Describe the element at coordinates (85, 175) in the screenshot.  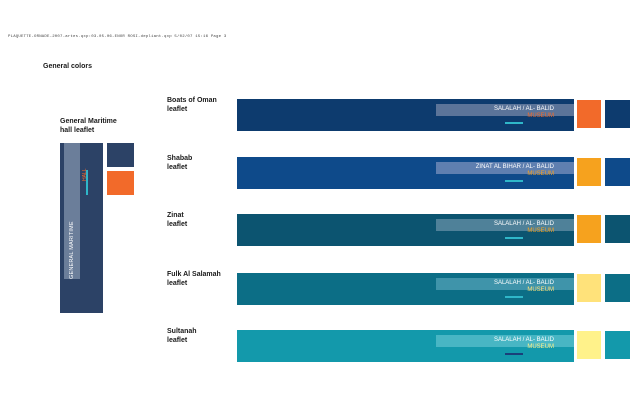
I see `general-maritime-hall-text: HALL` at that location.